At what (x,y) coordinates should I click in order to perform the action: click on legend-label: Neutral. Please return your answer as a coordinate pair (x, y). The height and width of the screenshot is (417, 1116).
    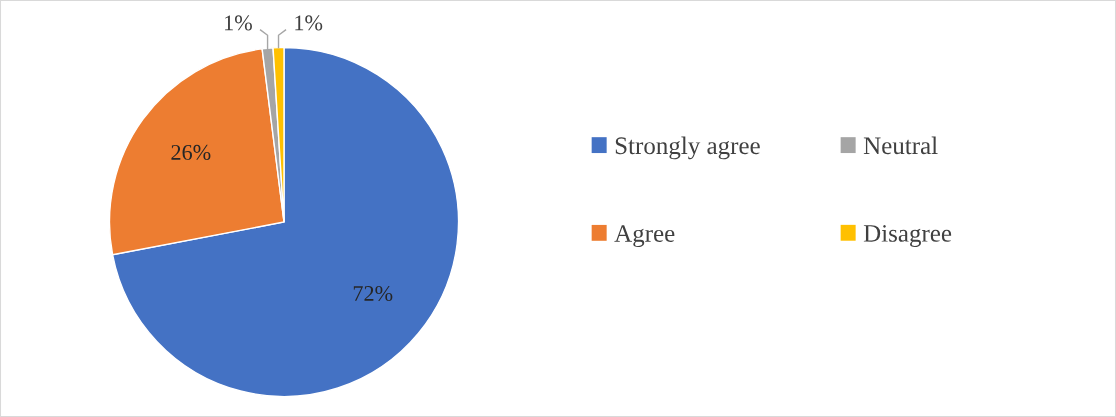
    Looking at the image, I should click on (900, 145).